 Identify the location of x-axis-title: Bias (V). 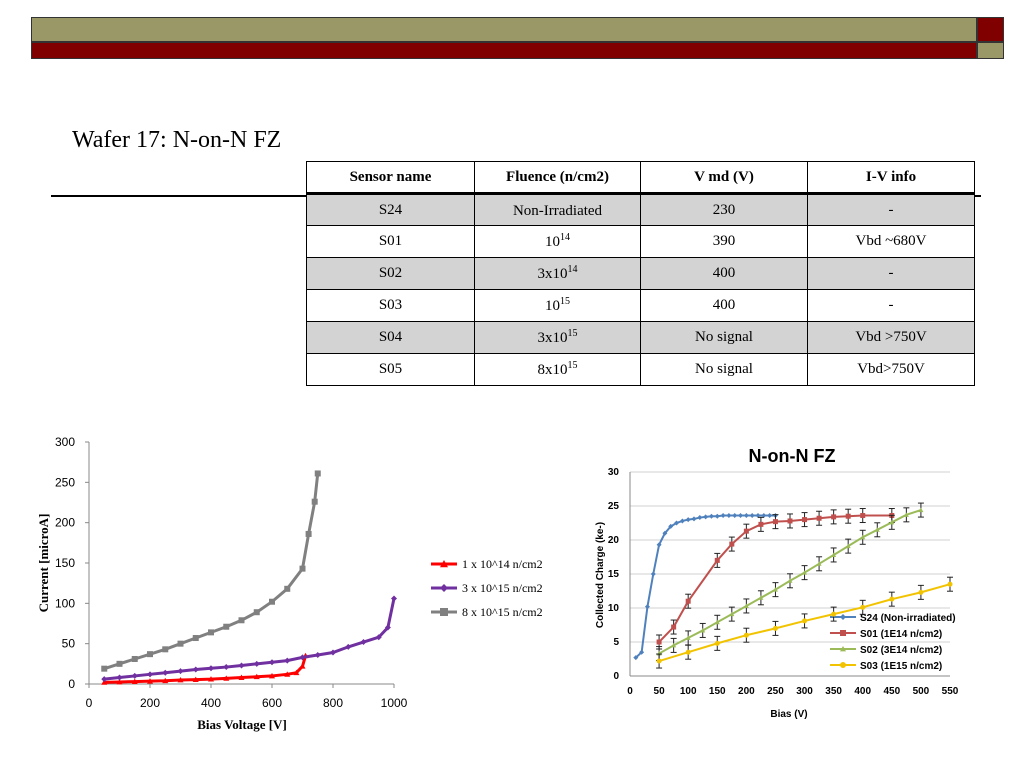
(788, 714).